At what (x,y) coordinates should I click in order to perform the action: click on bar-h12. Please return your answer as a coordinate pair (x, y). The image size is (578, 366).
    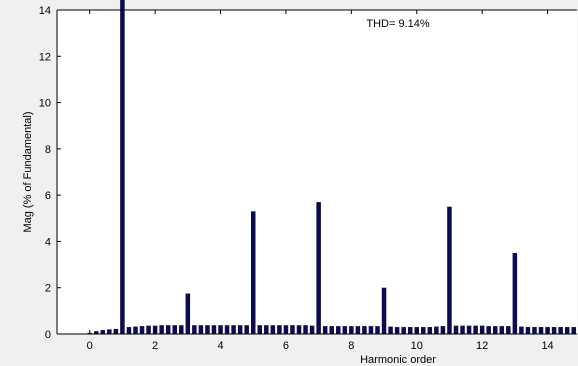
    Looking at the image, I should click on (482, 329).